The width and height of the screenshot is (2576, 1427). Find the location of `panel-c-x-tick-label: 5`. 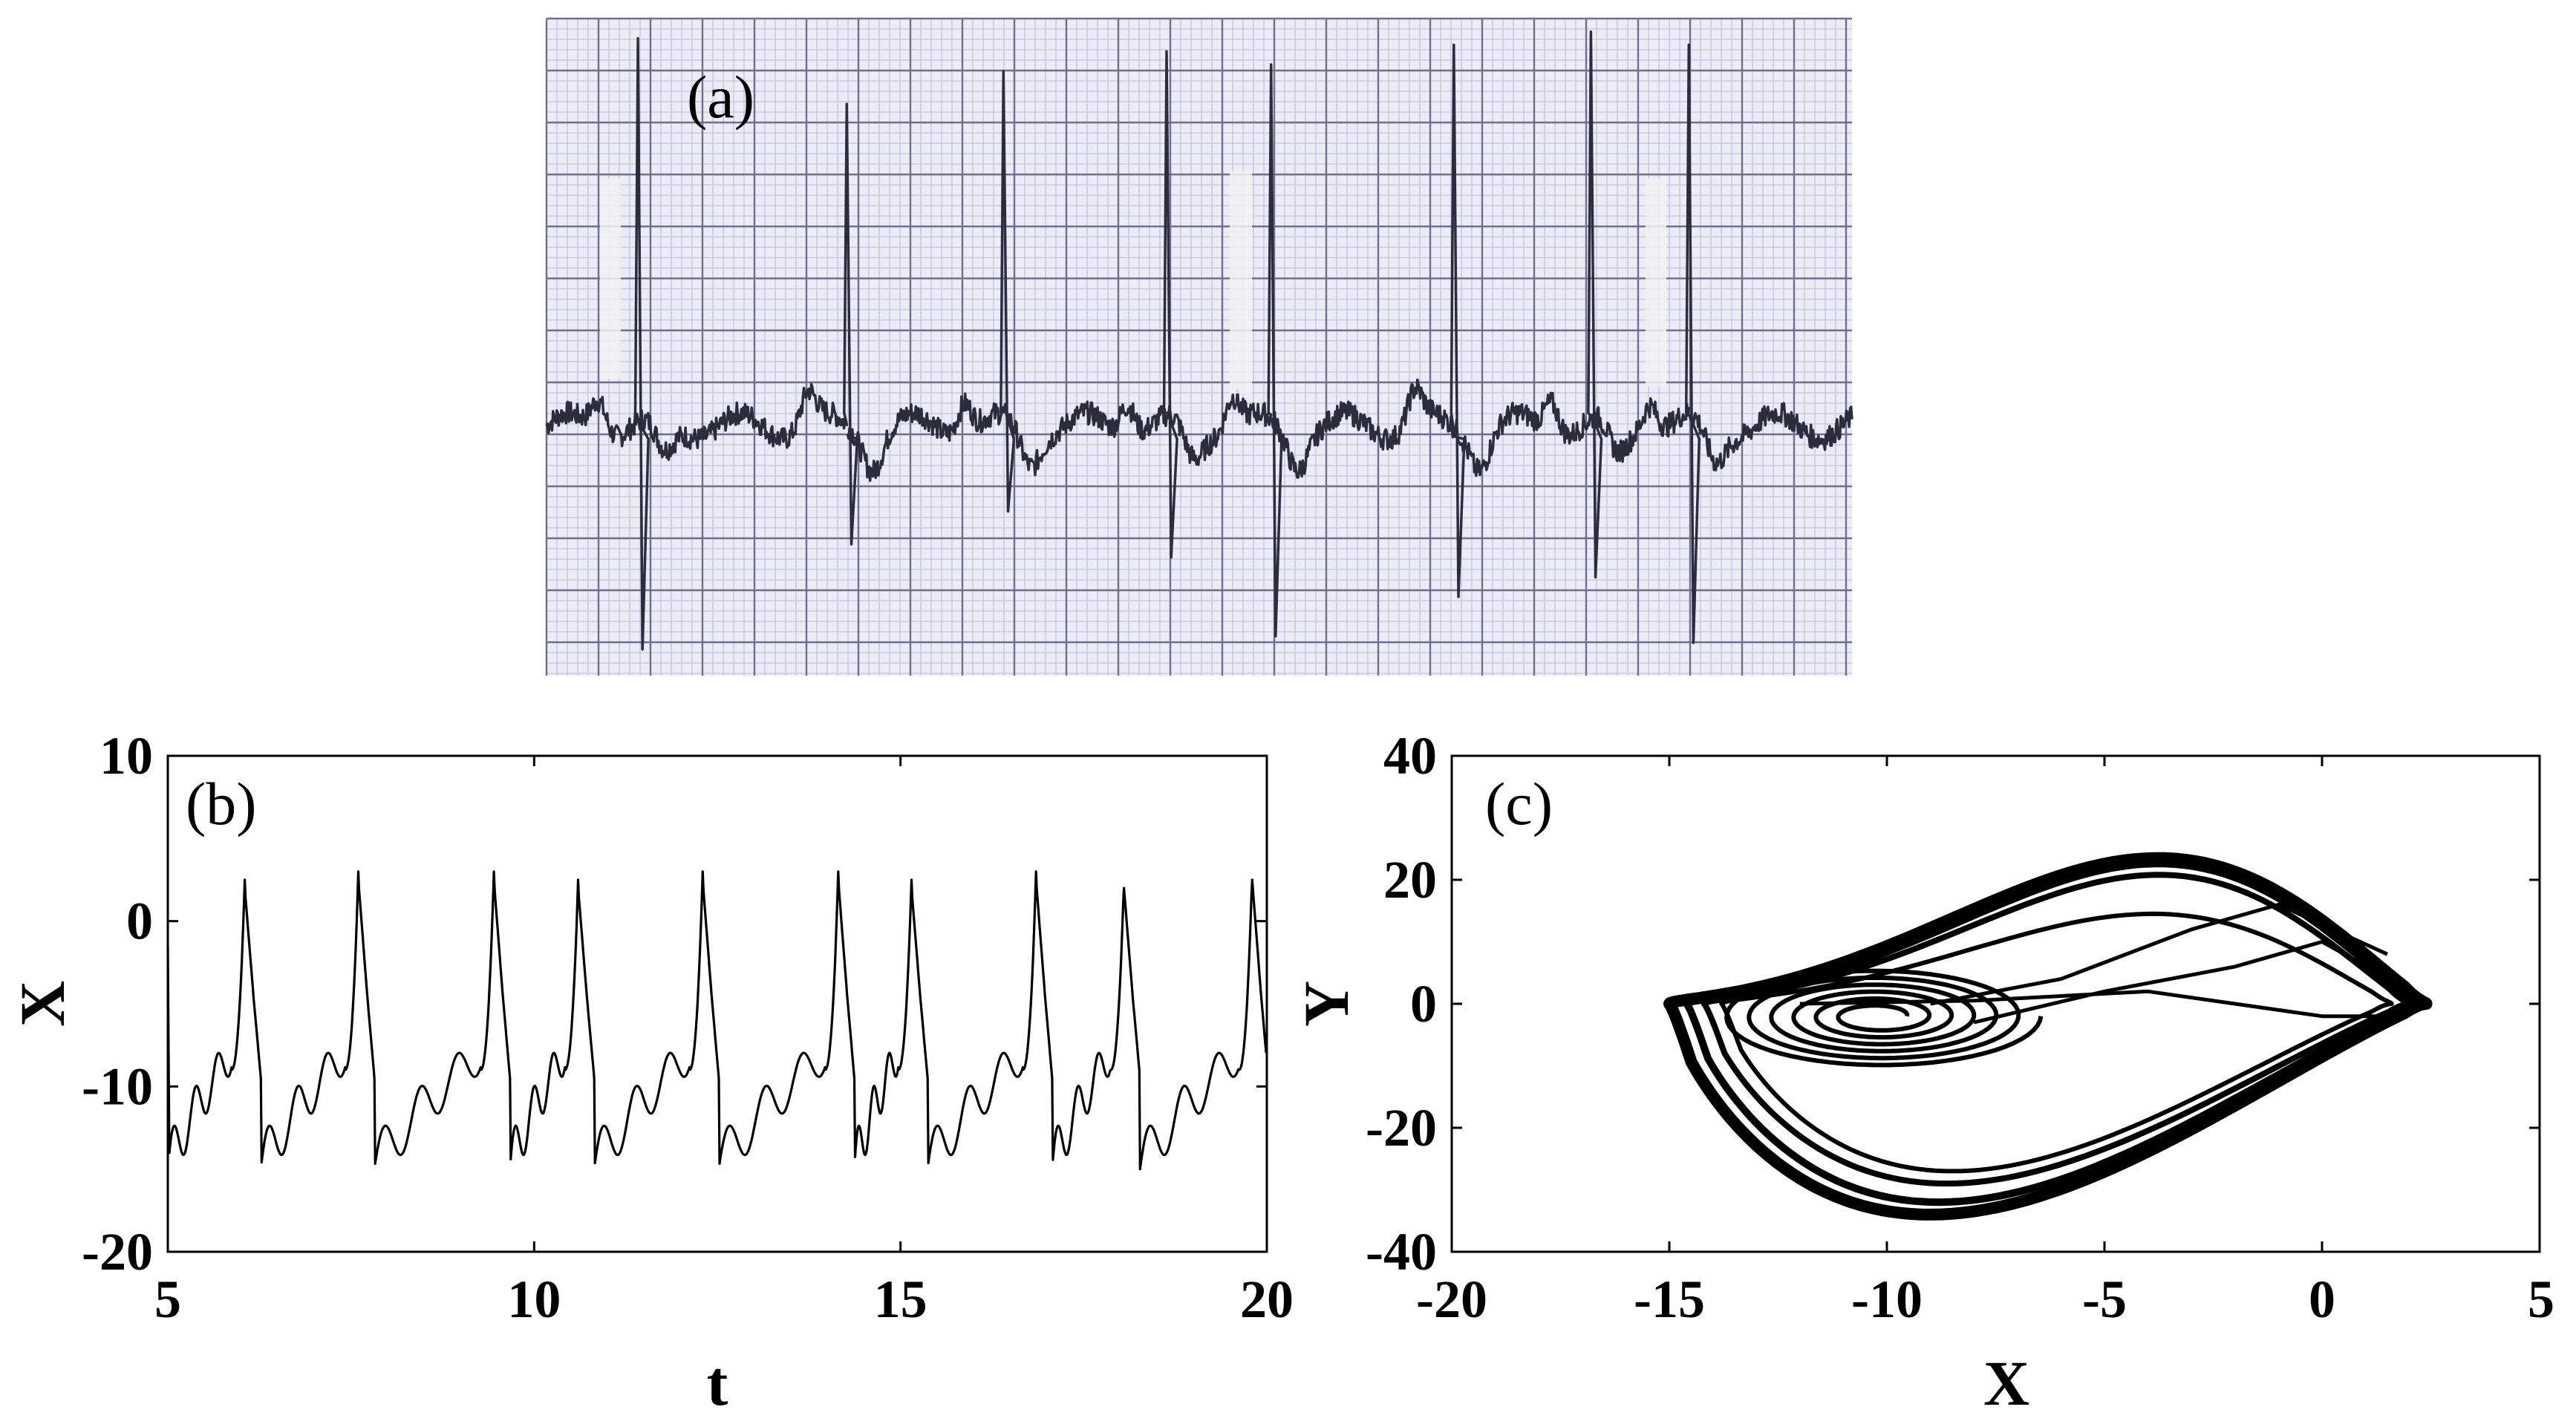

panel-c-x-tick-label: 5 is located at coordinates (2541, 1299).